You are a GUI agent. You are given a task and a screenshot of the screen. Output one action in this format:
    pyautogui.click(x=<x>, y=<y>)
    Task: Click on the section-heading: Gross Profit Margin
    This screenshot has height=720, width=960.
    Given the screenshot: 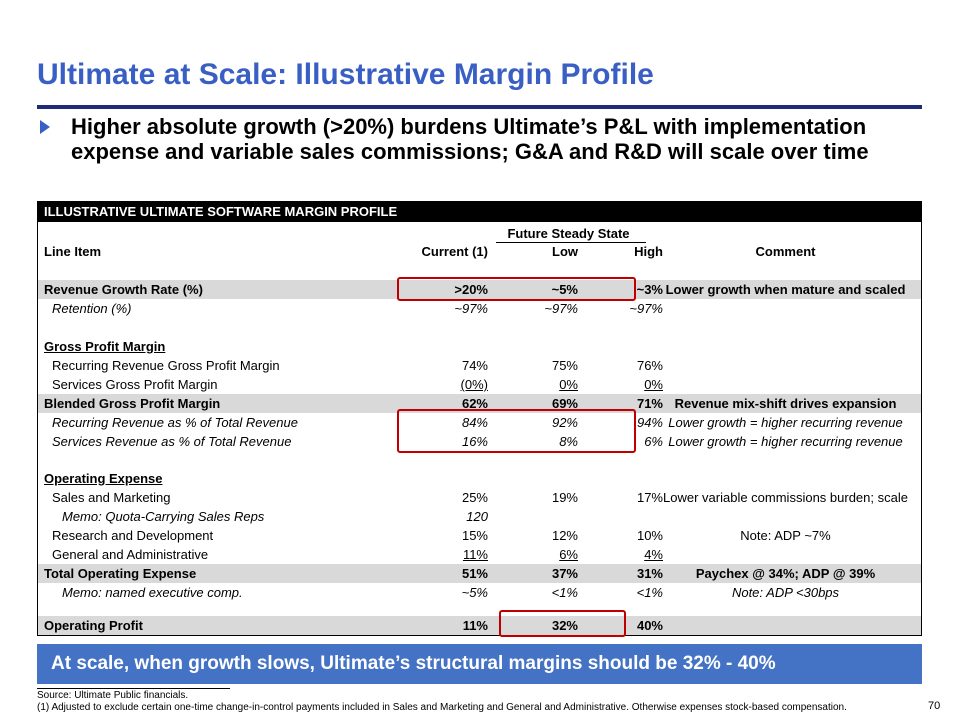 What is the action you would take?
    pyautogui.click(x=479, y=346)
    